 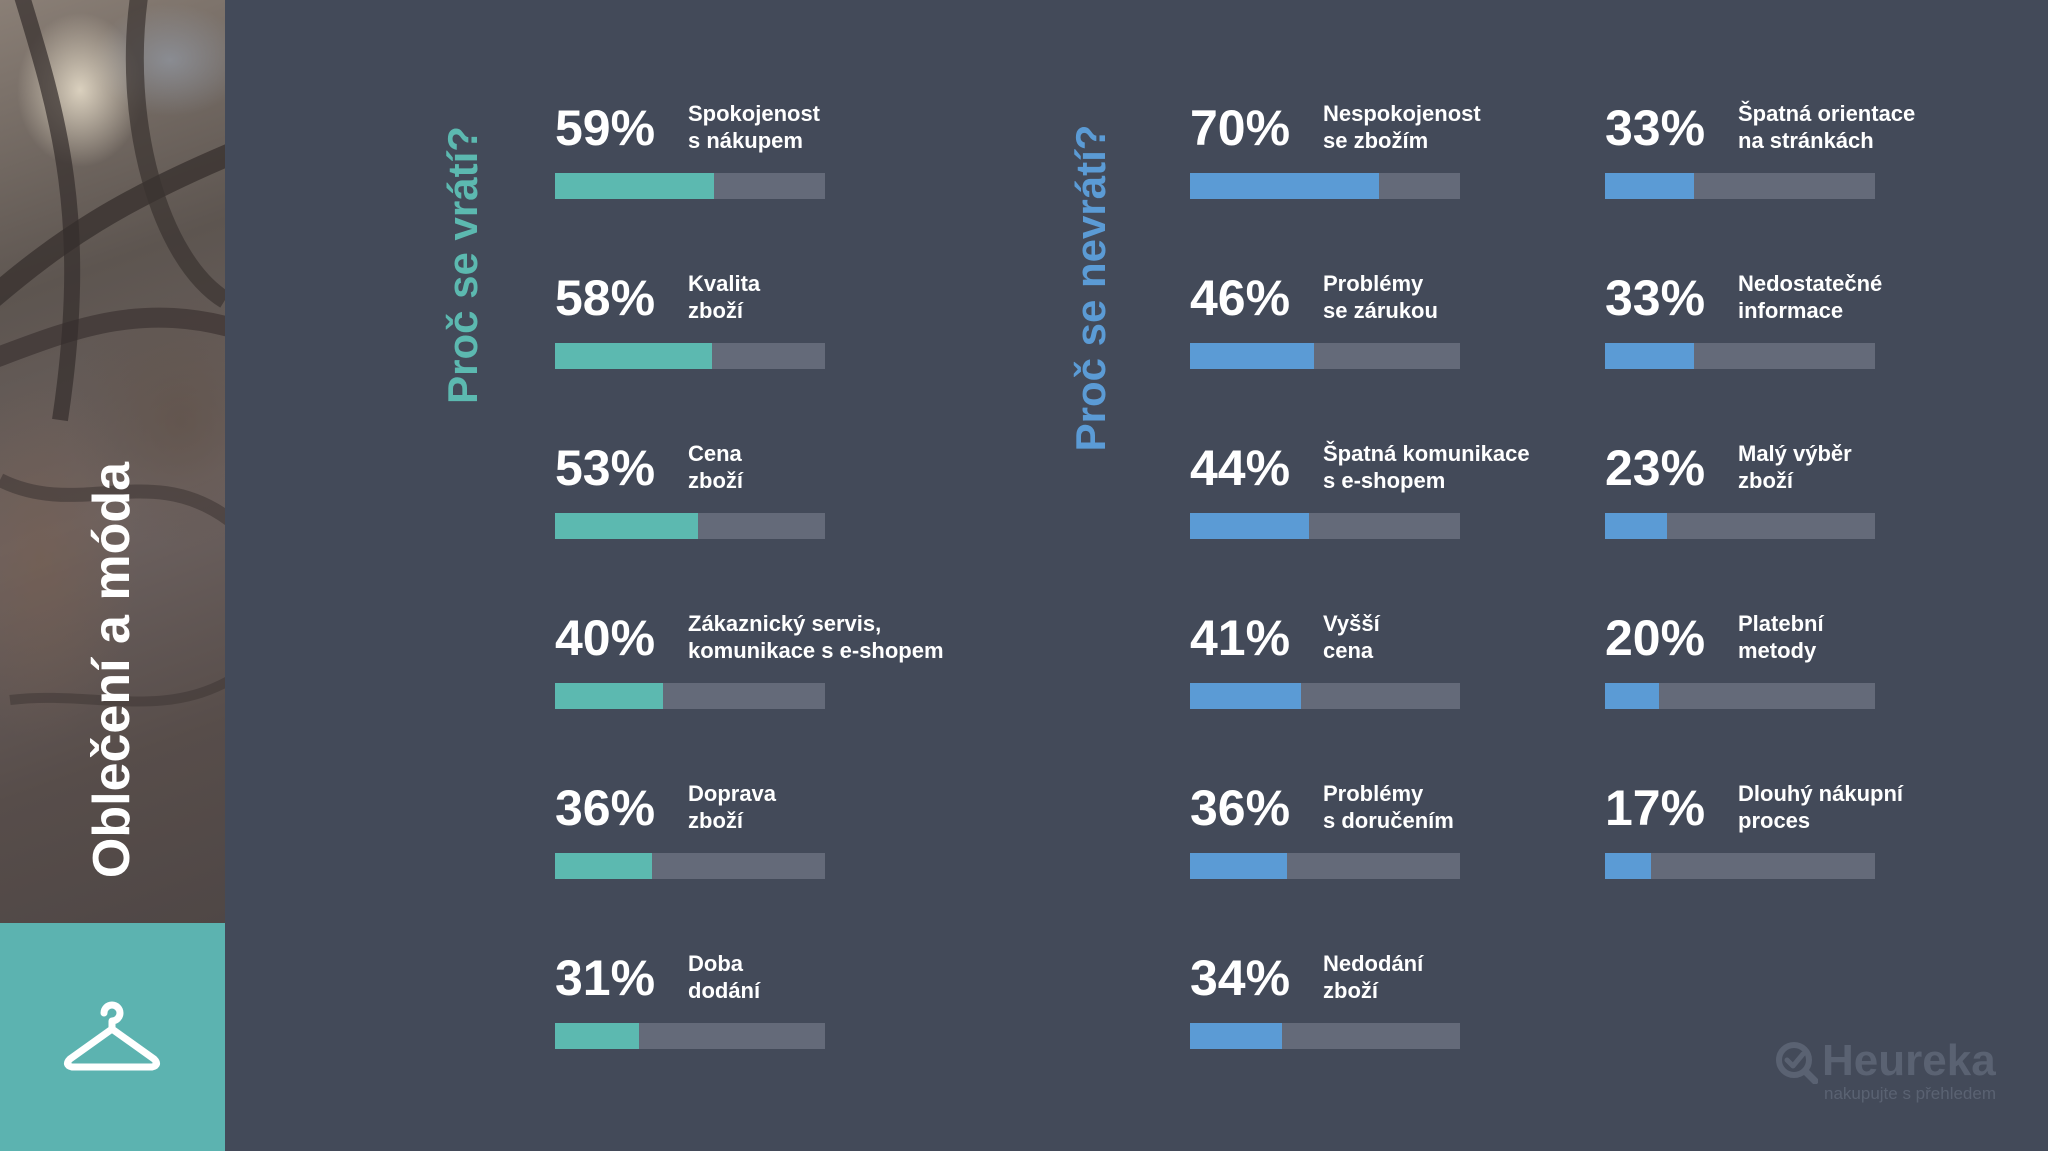 I want to click on stat-percentage: 46%, so click(x=1240, y=298).